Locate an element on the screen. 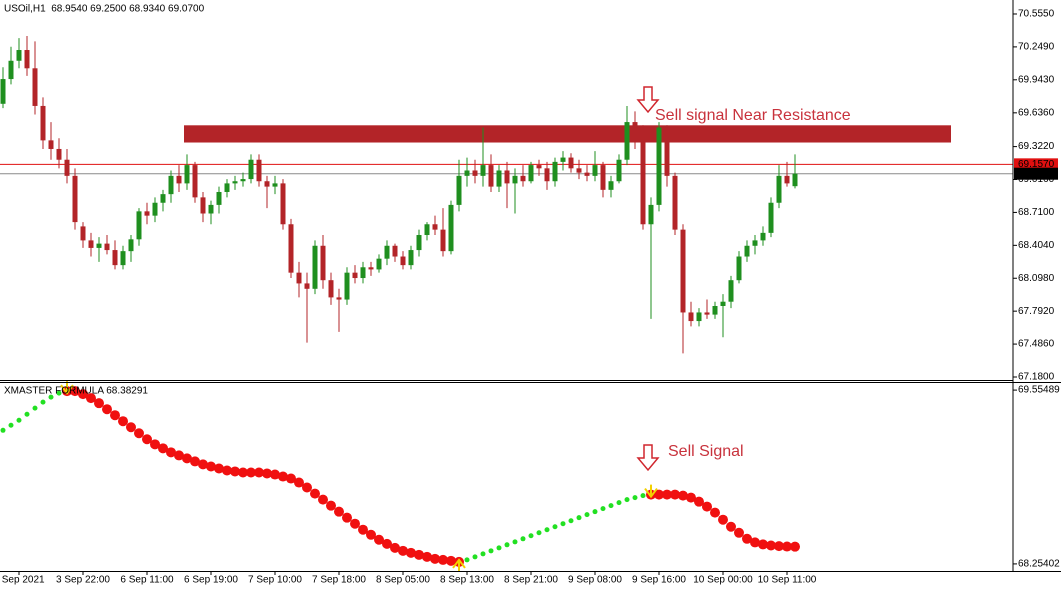 The image size is (1061, 595). x-tick-label: 9 Sep 16:00 is located at coordinates (659, 580).